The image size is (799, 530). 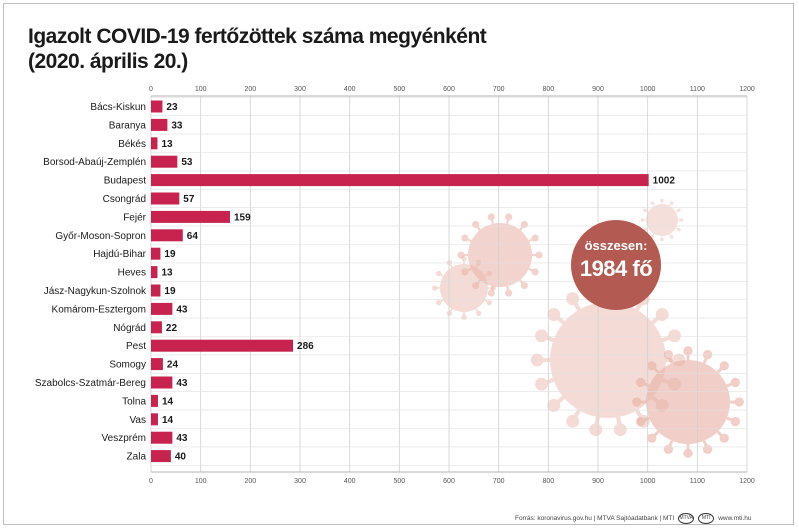 What do you see at coordinates (132, 144) in the screenshot?
I see `category-label: Békés` at bounding box center [132, 144].